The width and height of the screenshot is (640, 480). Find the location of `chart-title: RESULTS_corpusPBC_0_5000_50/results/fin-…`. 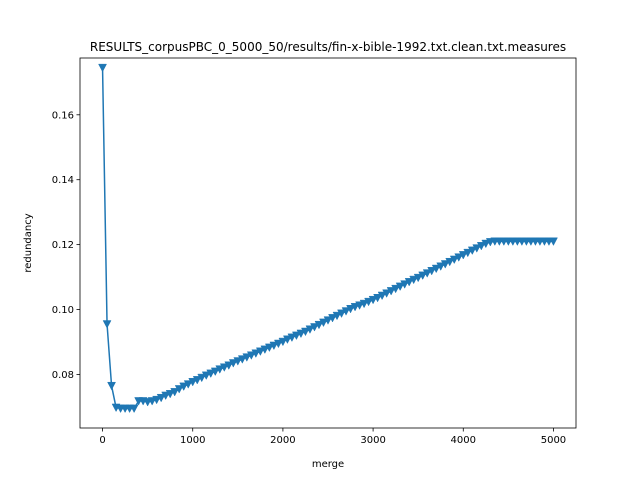

chart-title: RESULTS_corpusPBC_0_5000_50/results/fin-… is located at coordinates (328, 47).